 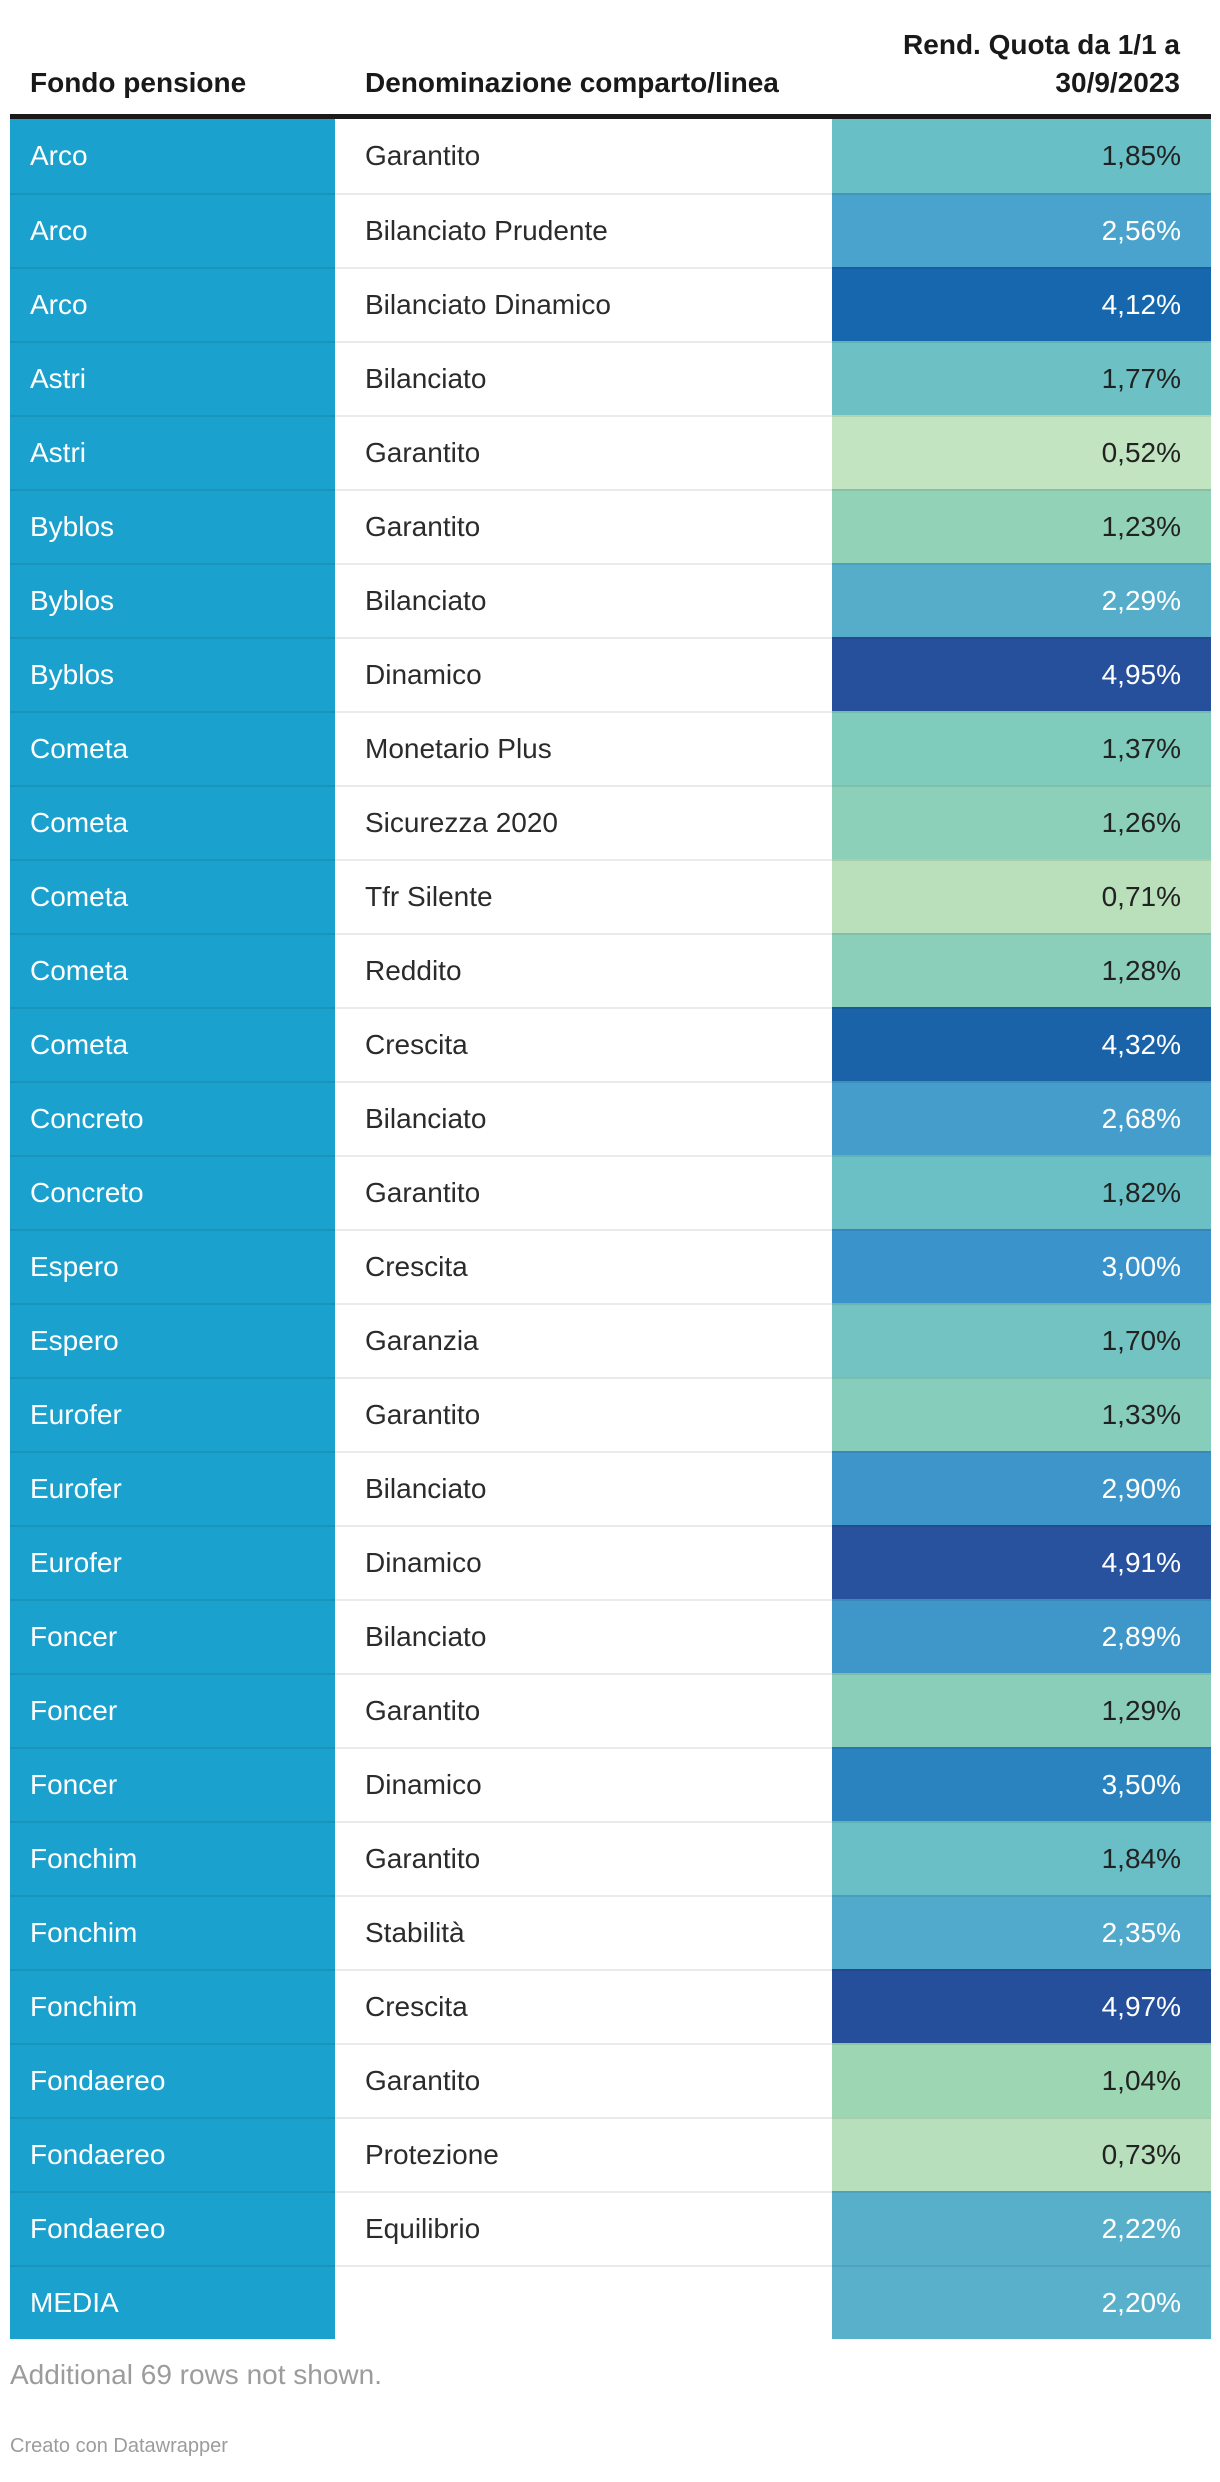 What do you see at coordinates (1021, 821) in the screenshot?
I see `return-value-cell: 1,26%` at bounding box center [1021, 821].